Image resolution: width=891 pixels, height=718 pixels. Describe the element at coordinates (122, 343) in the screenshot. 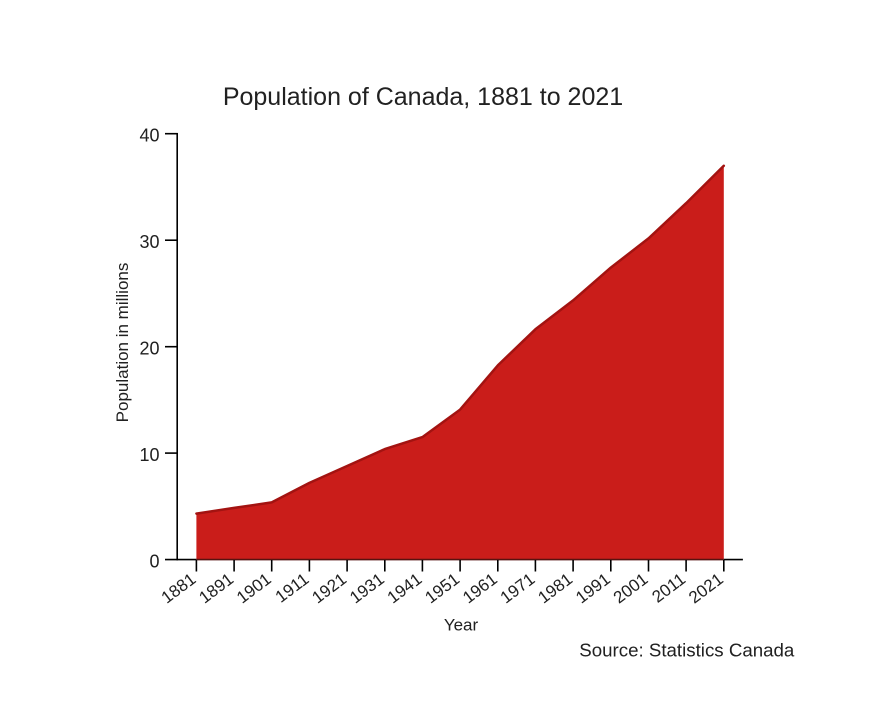

I see `svg-text: Population in millions` at that location.